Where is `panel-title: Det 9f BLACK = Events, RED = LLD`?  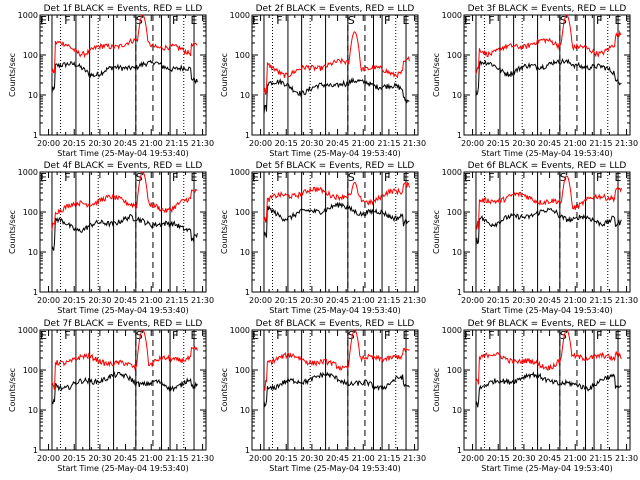 panel-title: Det 9f BLACK = Events, RED = LLD is located at coordinates (547, 324).